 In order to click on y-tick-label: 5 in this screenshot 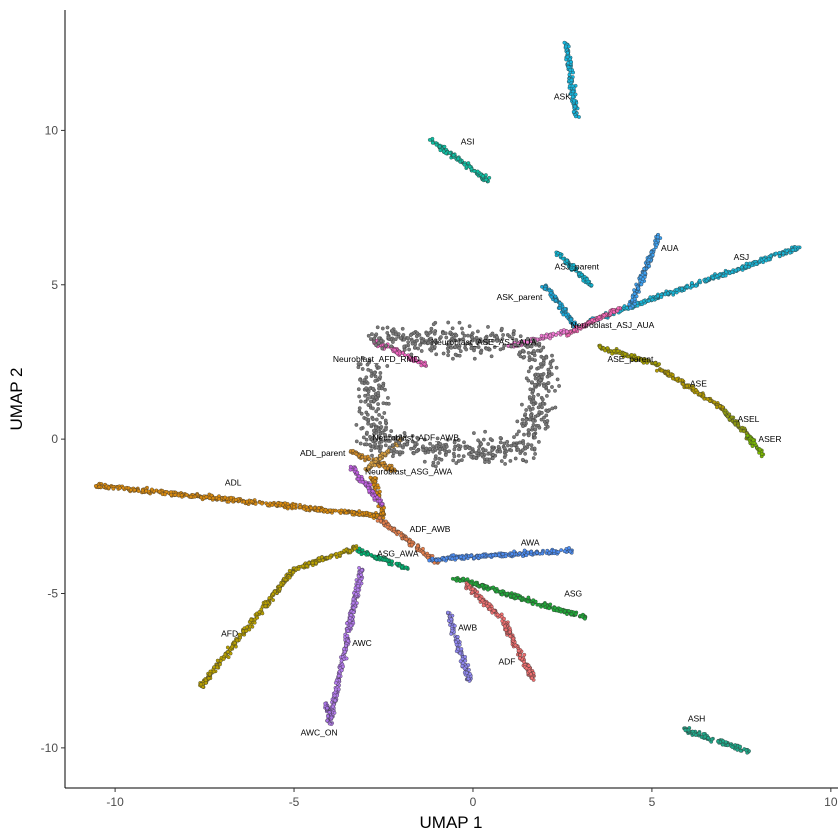, I will do `click(54, 285)`.